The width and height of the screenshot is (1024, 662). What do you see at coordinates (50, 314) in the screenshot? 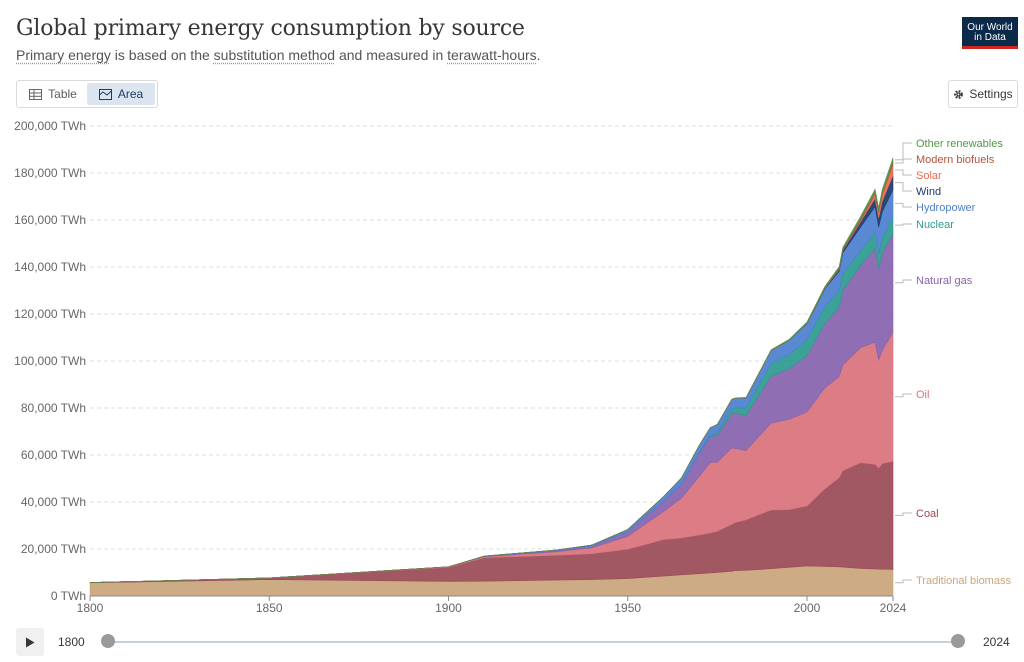
I see `y-tick-label: 120,000 TWh` at bounding box center [50, 314].